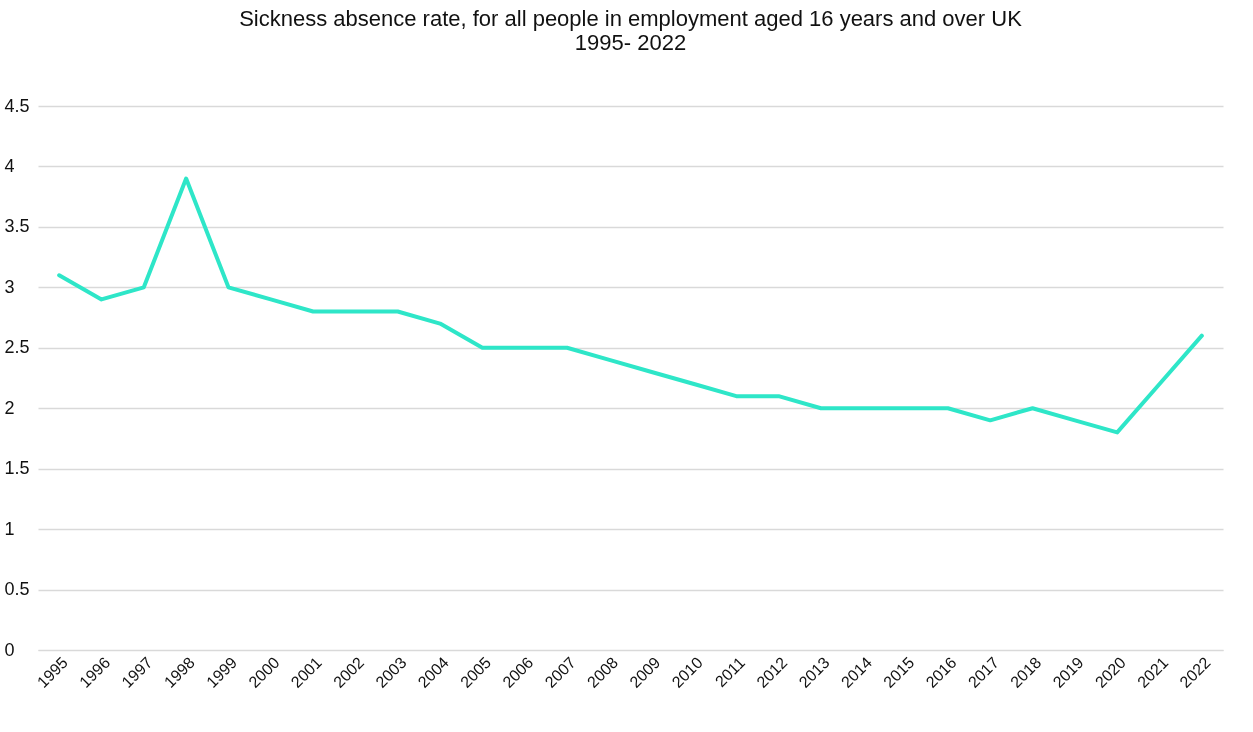 The image size is (1253, 732). What do you see at coordinates (9, 286) in the screenshot?
I see `y-tick-label: 3` at bounding box center [9, 286].